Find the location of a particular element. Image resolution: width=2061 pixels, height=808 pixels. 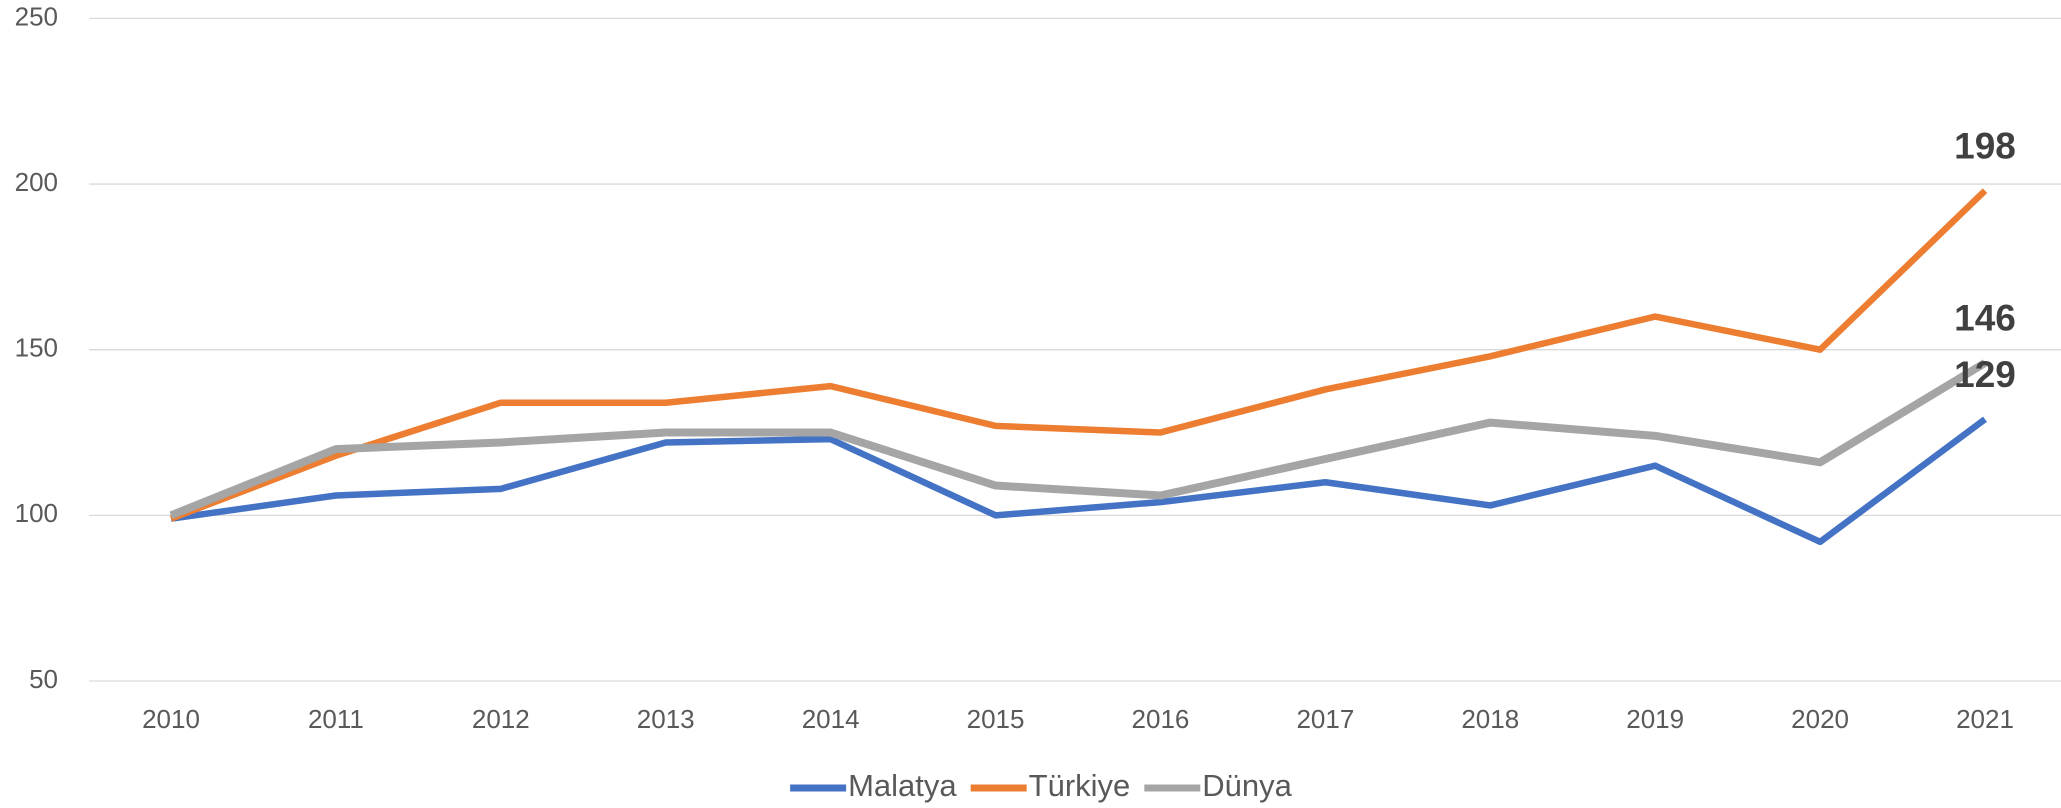

legend-label: Dünya is located at coordinates (1247, 785).